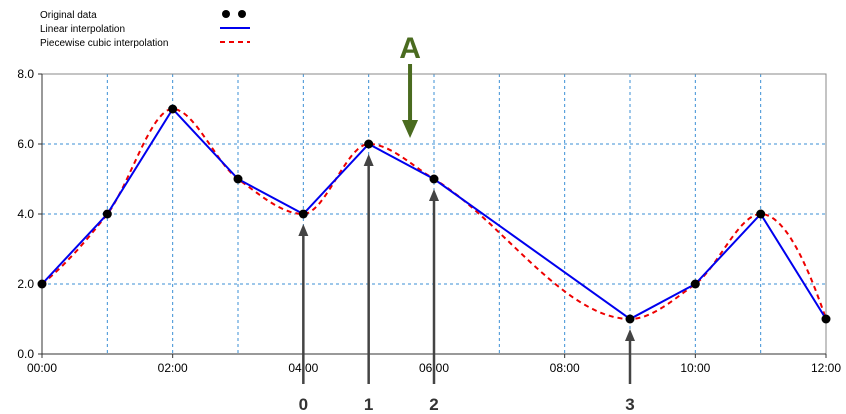 The image size is (846, 414). Describe the element at coordinates (565, 368) in the screenshot. I see `x-tick-label: 08:00` at that location.